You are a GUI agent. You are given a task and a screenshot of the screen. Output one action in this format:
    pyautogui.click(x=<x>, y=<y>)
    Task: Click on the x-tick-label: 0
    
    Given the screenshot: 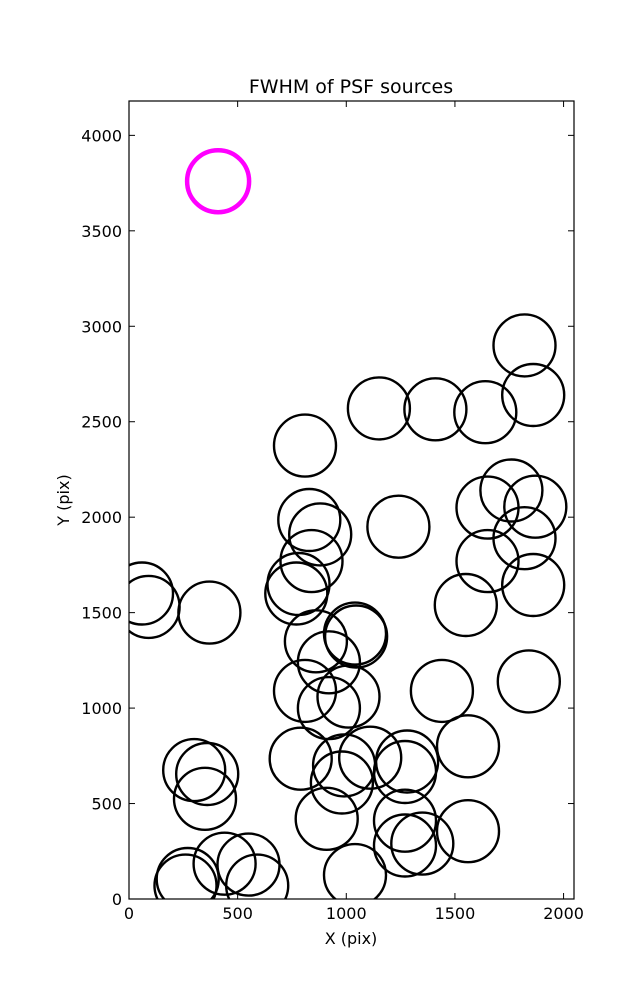 What is the action you would take?
    pyautogui.click(x=129, y=913)
    